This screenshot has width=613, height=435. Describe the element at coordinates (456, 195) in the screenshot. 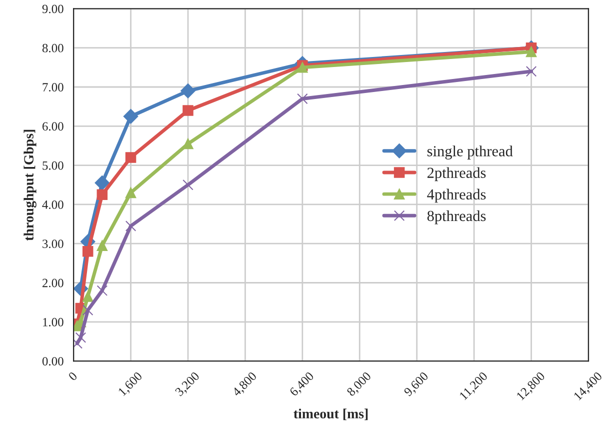

I see `legend-label: 4pthreads` at that location.